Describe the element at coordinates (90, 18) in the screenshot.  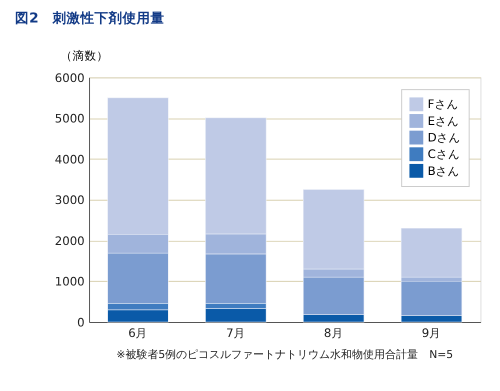
I see `chart-title: 図2 刺激性下剤使用量` at that location.